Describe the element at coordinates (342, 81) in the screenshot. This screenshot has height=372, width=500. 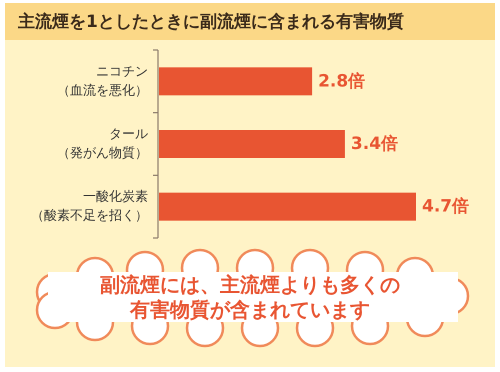
I see `data-label: 2.8倍` at that location.